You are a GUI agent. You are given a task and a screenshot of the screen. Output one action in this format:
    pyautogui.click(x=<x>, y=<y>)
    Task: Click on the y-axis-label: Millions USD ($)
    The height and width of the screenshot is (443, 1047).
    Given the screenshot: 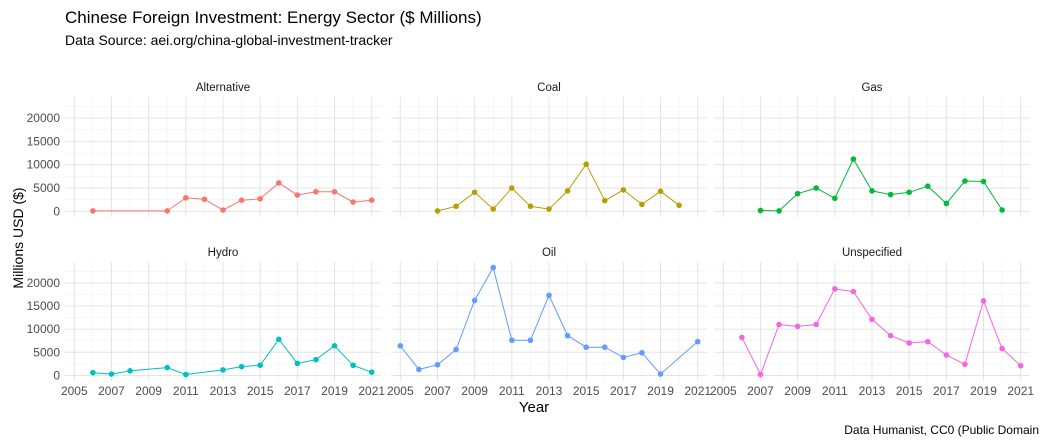 What is the action you would take?
    pyautogui.click(x=18, y=238)
    